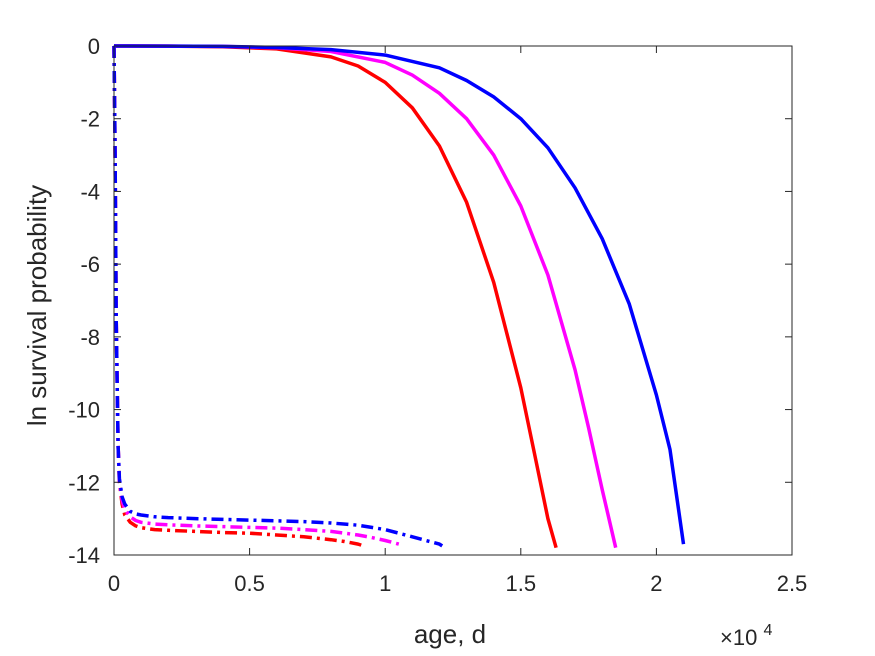  I want to click on y-tick-label: -10, so click(84, 410).